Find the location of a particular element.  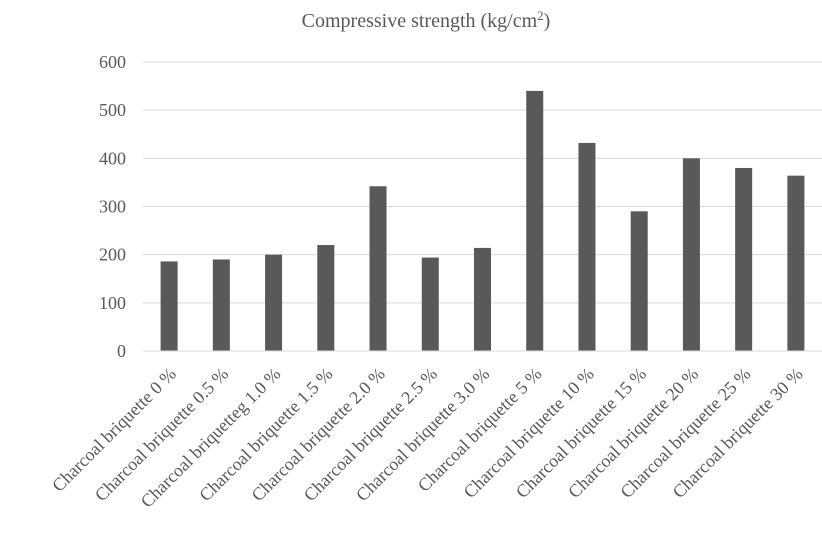

chart-title-suffix: ) is located at coordinates (547, 21).